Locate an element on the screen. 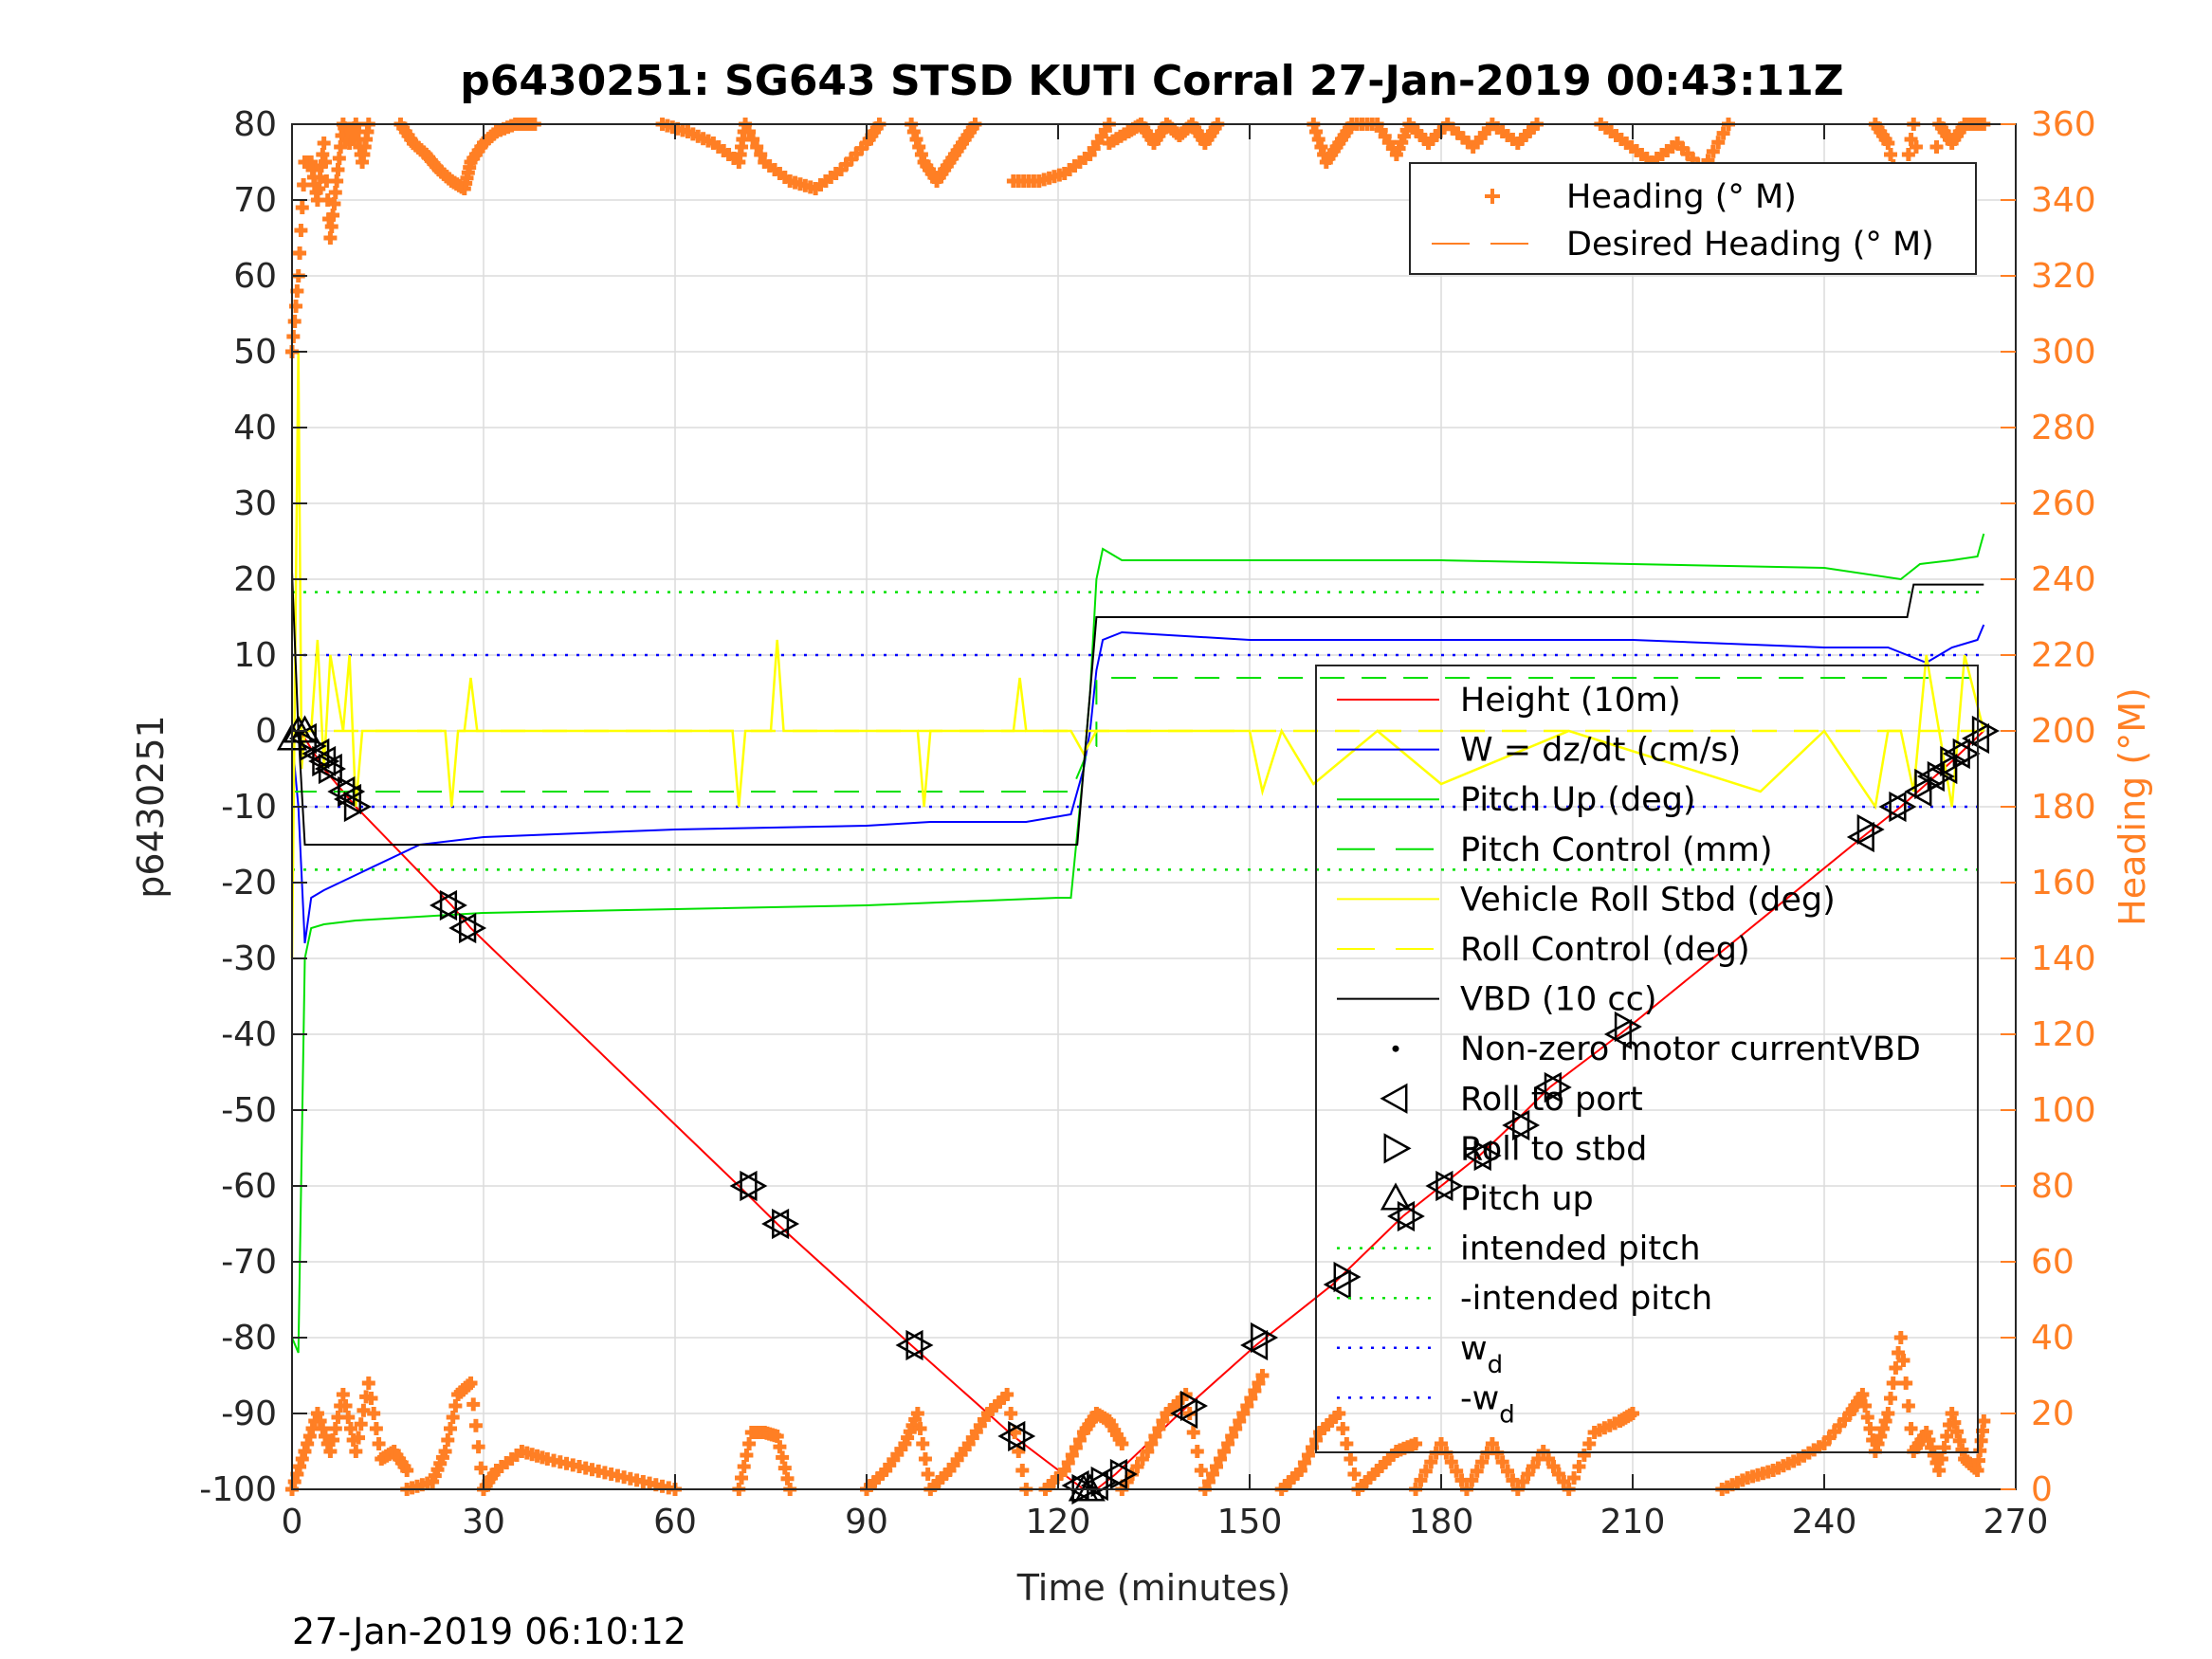  legend-main-label-subscript: d is located at coordinates (1496, 1365).